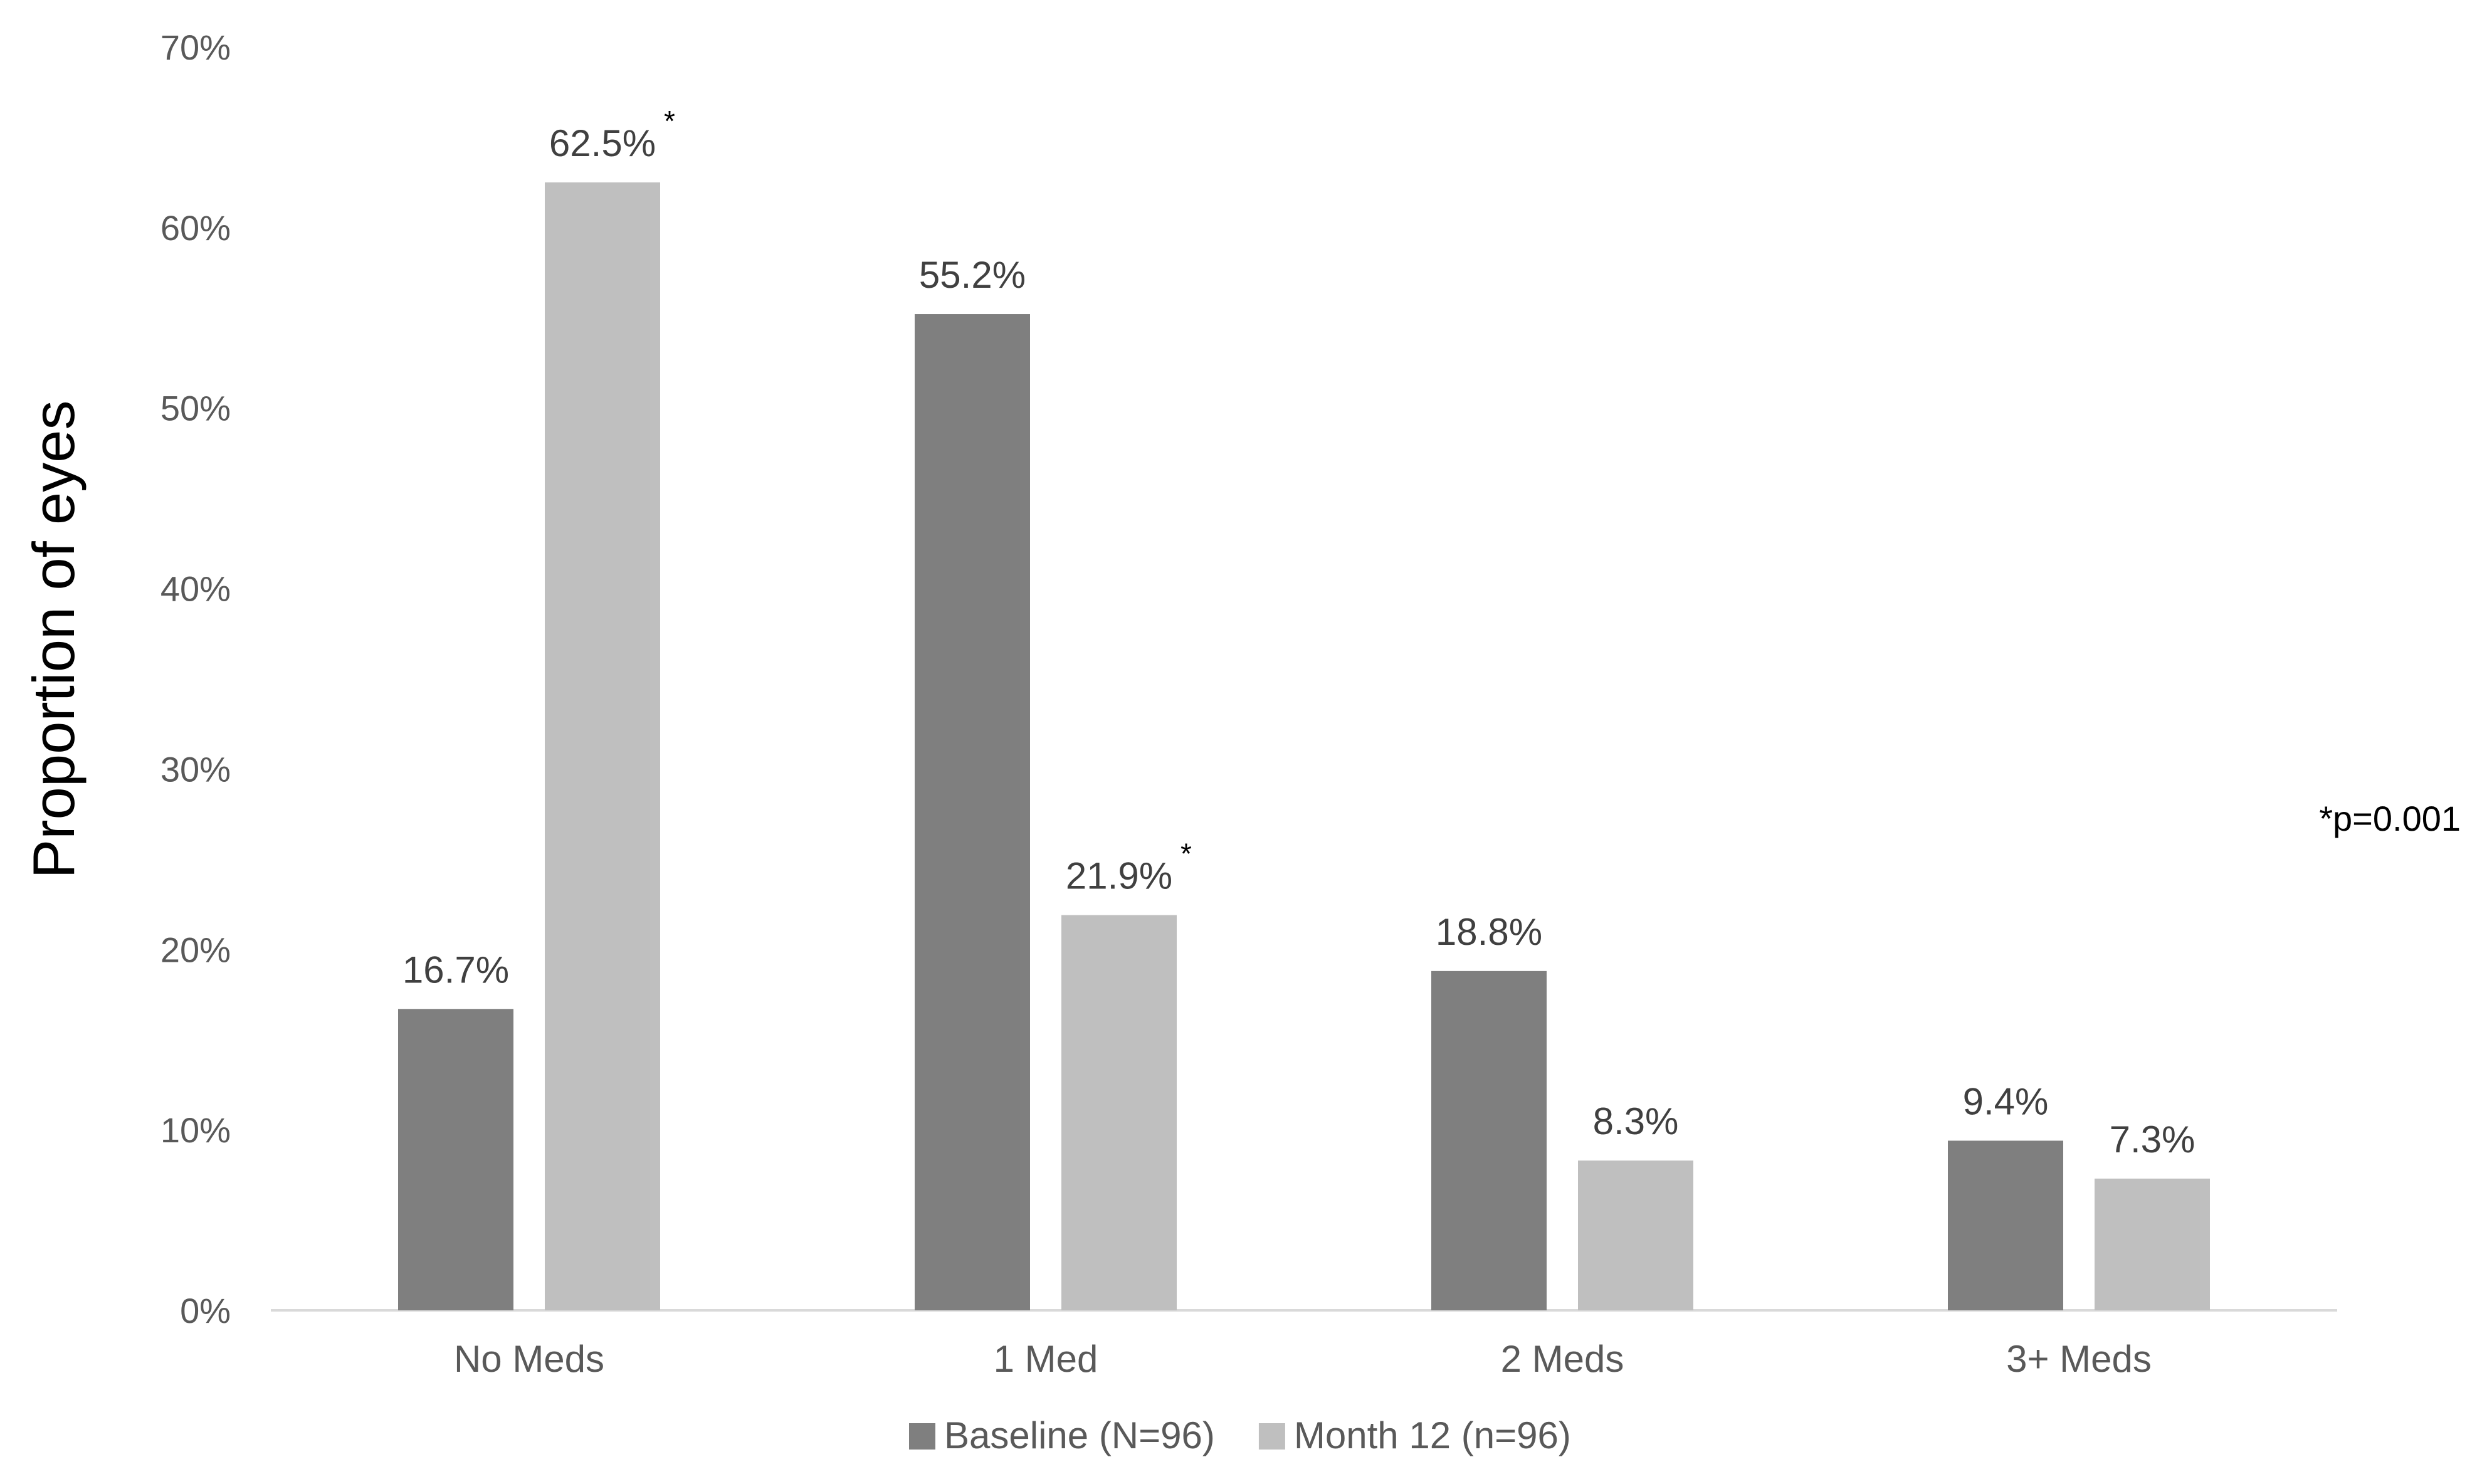 This screenshot has height=1484, width=2482. I want to click on y-tick-label: 60%, so click(195, 228).